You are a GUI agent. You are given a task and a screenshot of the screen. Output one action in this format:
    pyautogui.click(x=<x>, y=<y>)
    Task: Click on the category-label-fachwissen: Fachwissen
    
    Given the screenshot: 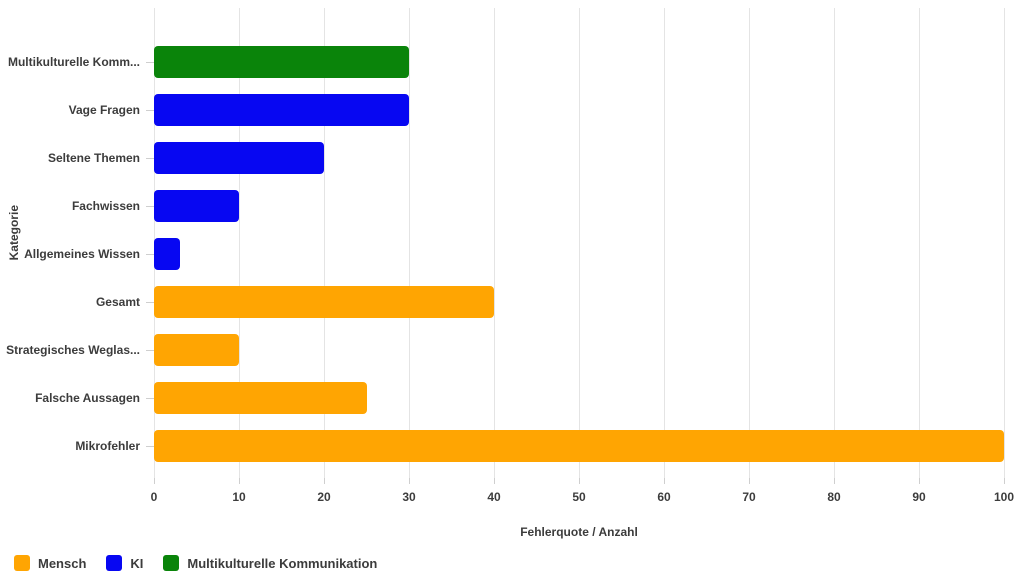 What is the action you would take?
    pyautogui.click(x=105, y=206)
    